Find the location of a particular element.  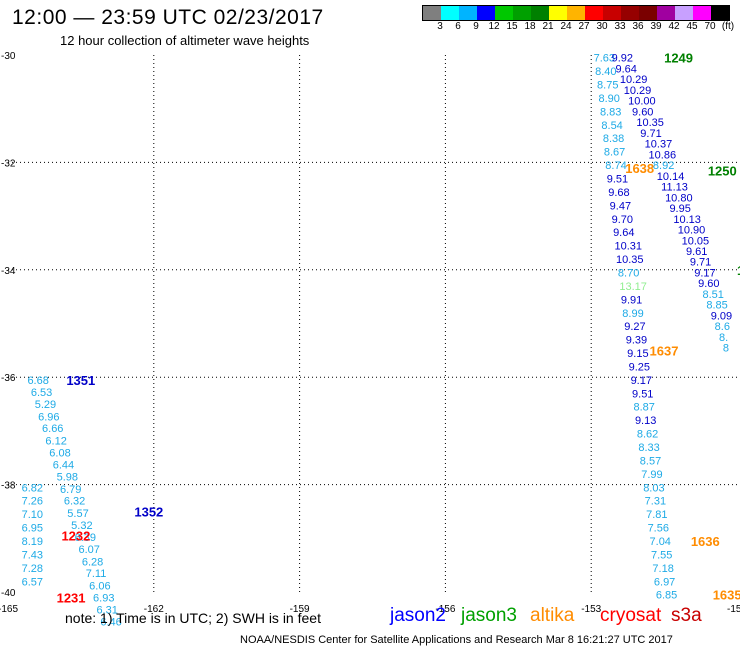

wave-height-label: 6.12 is located at coordinates (55, 442).